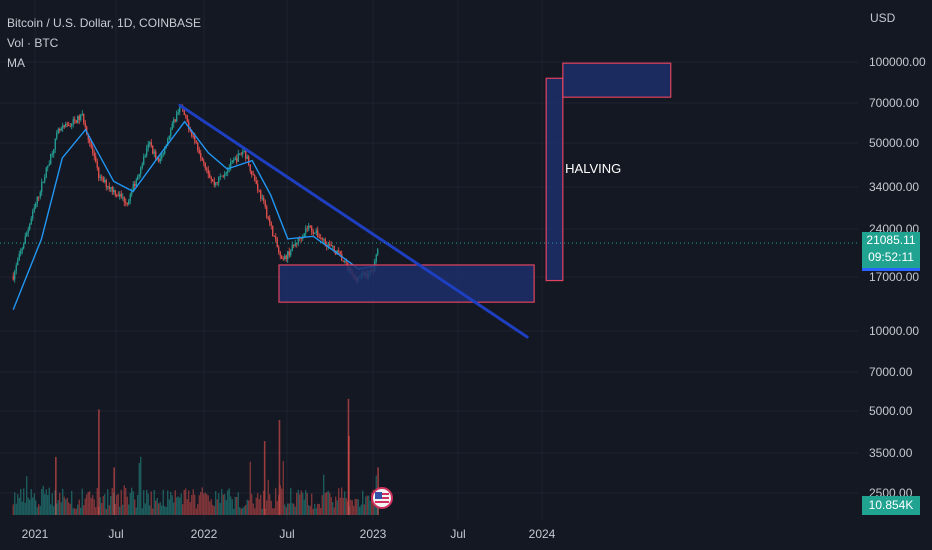 Image resolution: width=932 pixels, height=550 pixels. I want to click on ma-indicator-label: MA, so click(16, 63).